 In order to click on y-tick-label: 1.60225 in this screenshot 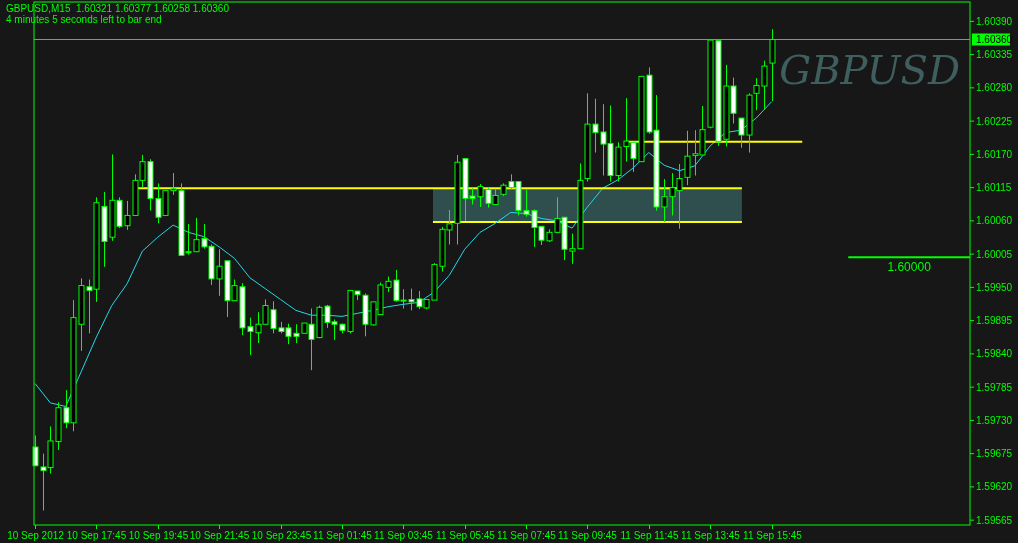, I will do `click(994, 121)`.